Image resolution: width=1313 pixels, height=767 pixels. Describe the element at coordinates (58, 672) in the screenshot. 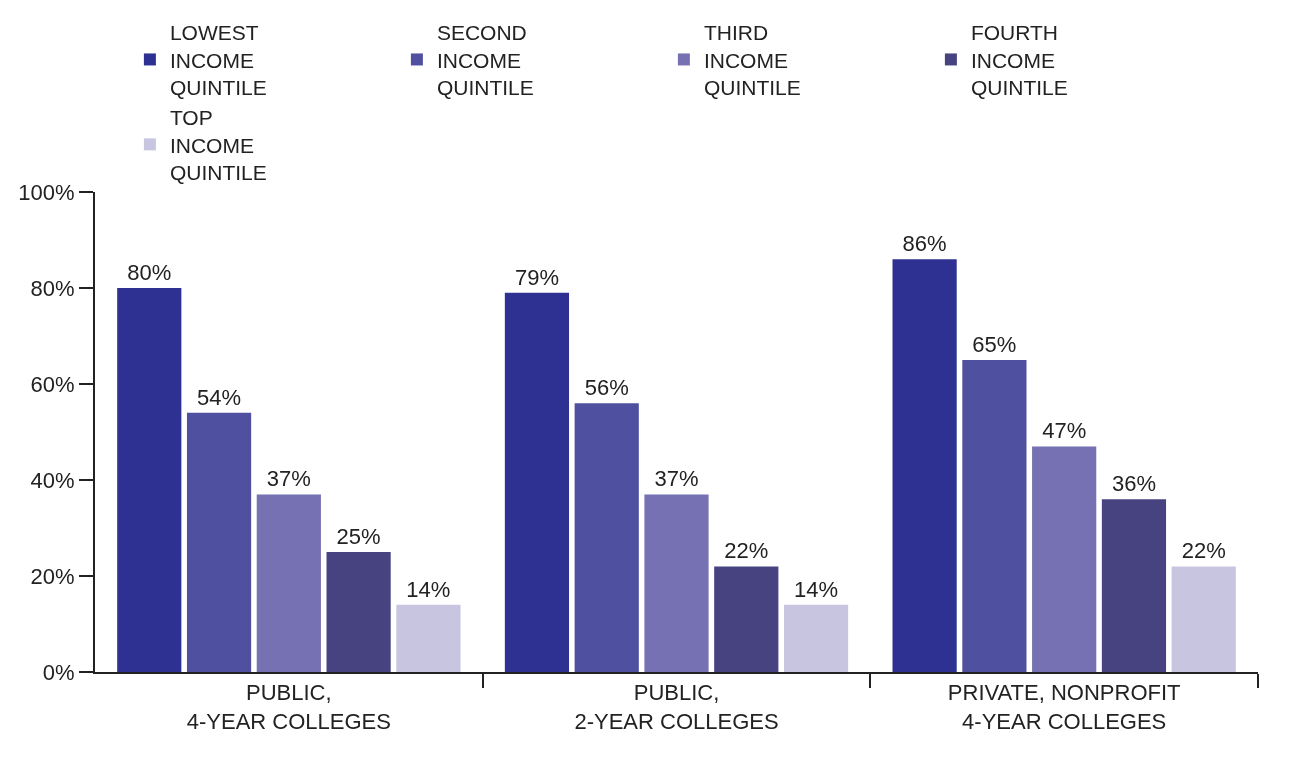

I see `y-tick-label: 0%` at that location.